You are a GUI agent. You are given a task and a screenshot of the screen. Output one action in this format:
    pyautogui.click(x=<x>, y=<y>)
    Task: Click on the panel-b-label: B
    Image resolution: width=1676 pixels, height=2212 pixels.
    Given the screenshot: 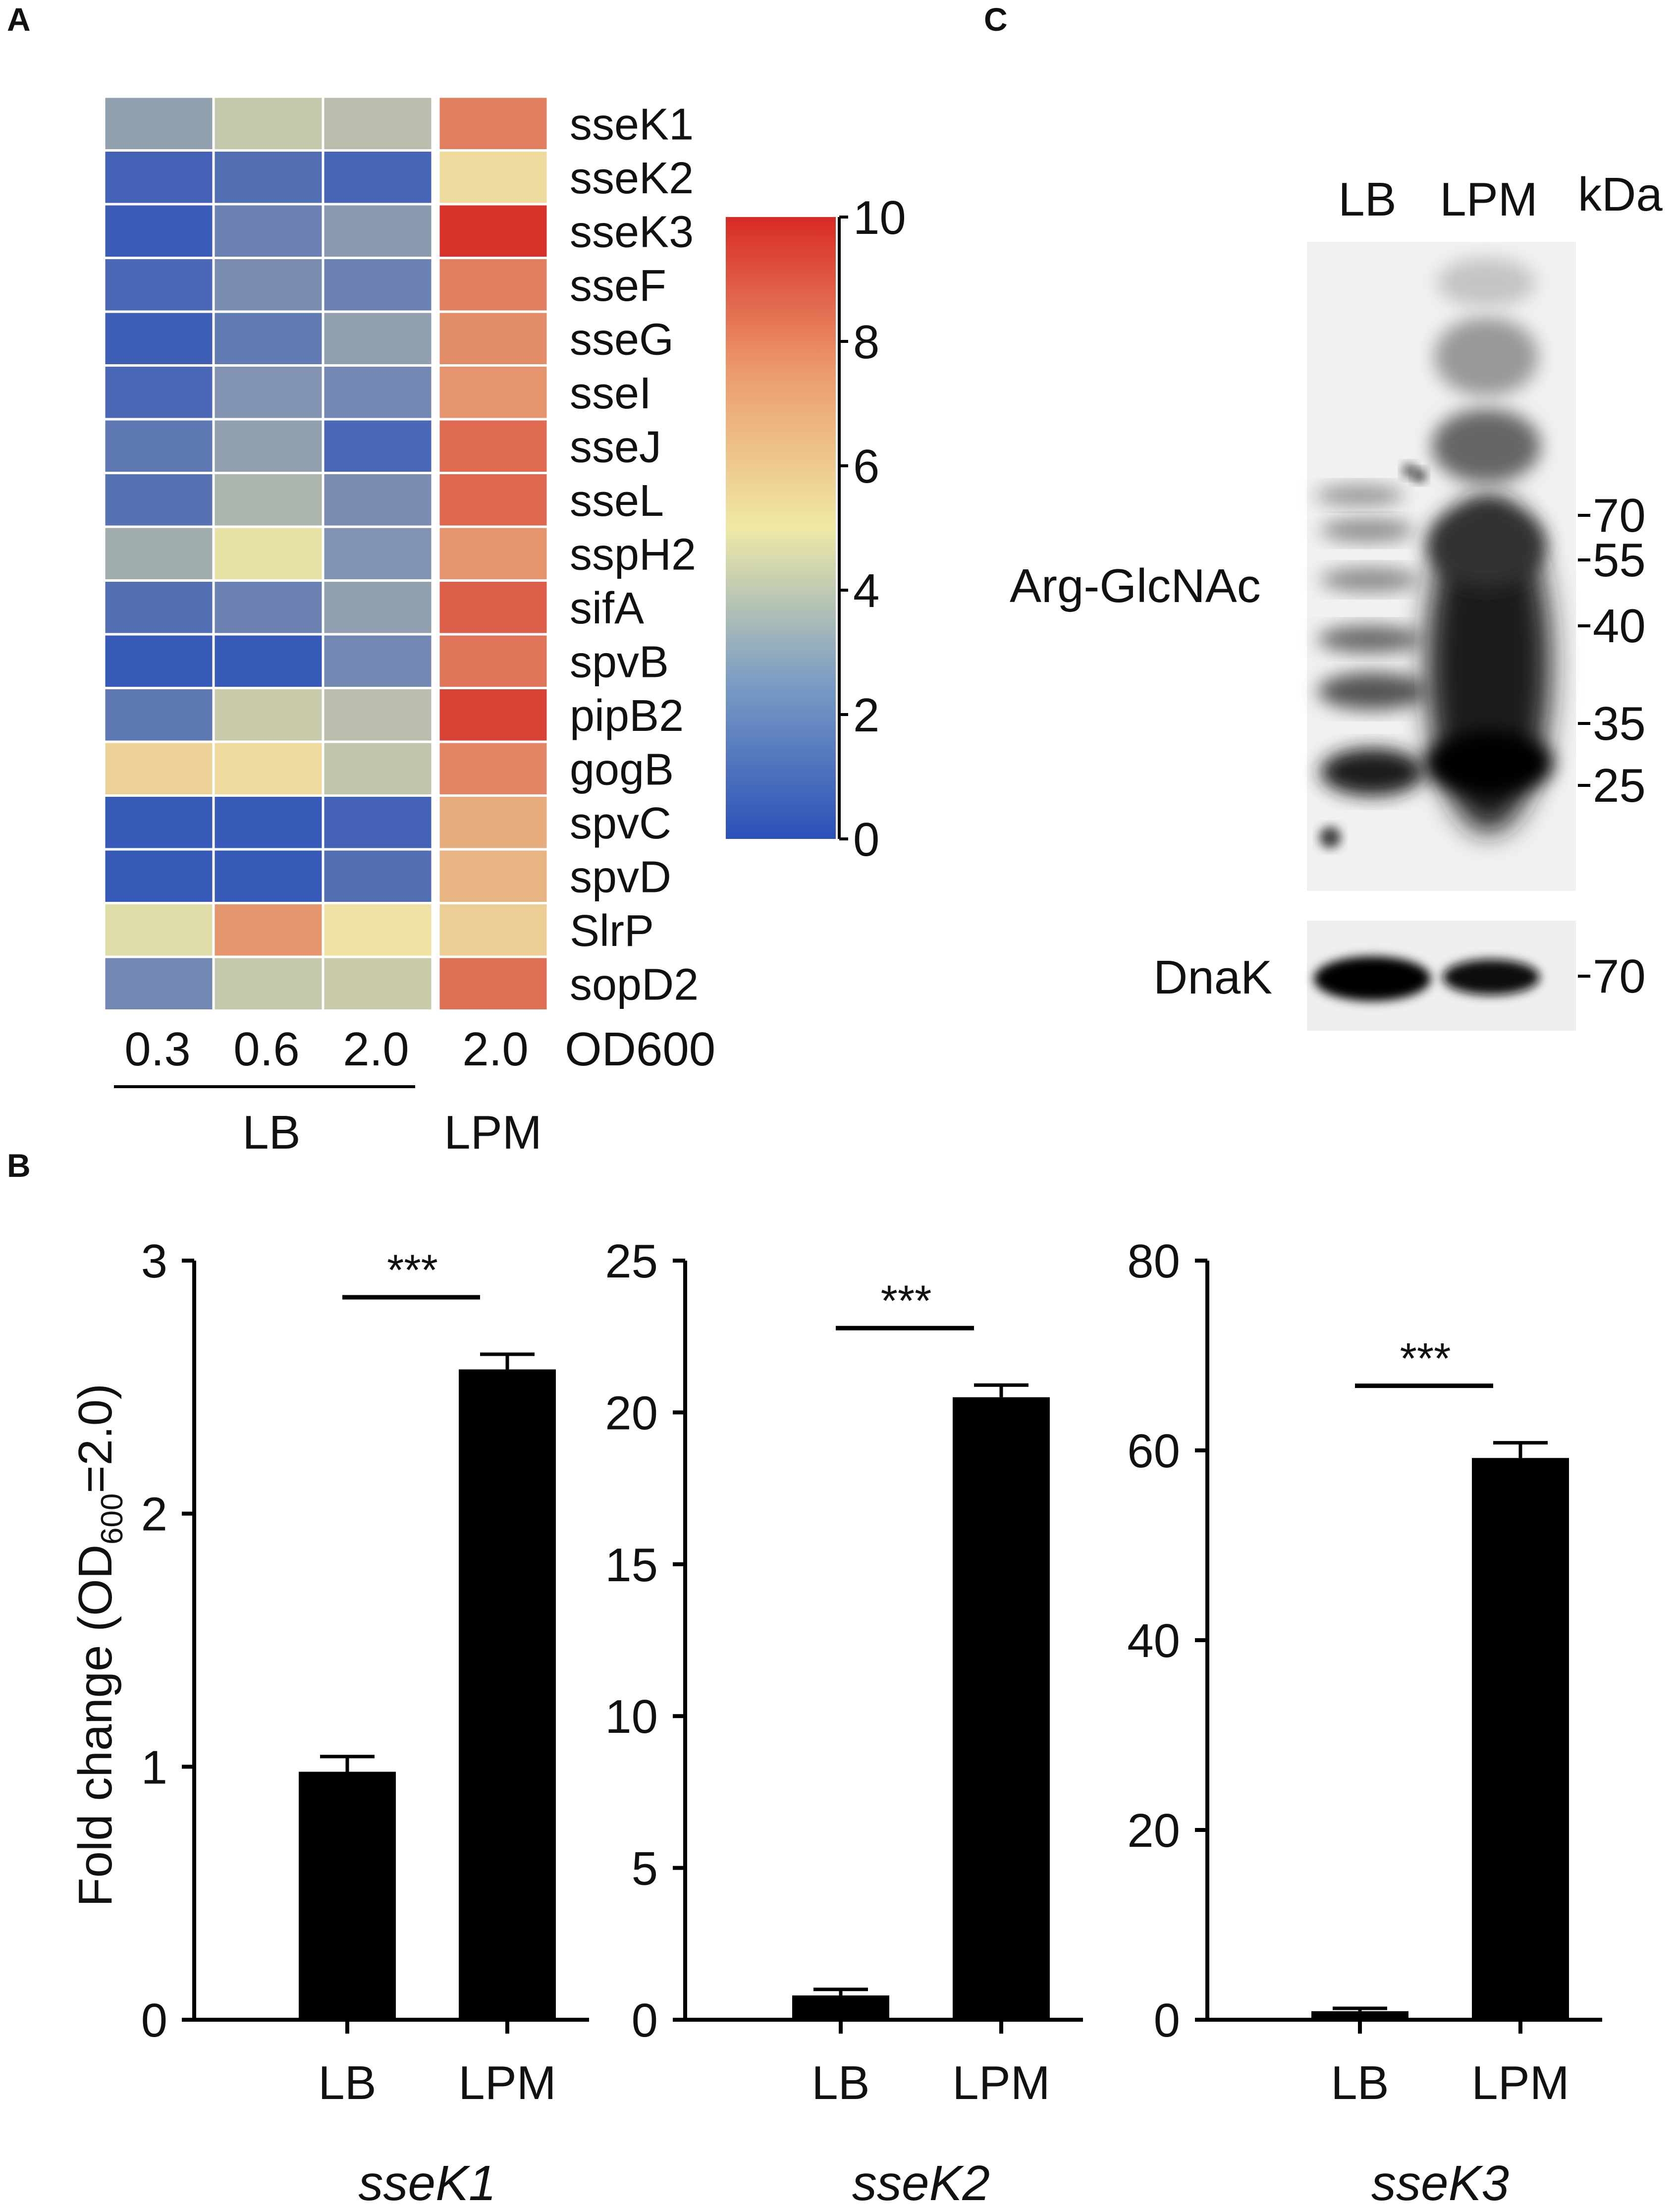 What is the action you would take?
    pyautogui.click(x=19, y=1165)
    